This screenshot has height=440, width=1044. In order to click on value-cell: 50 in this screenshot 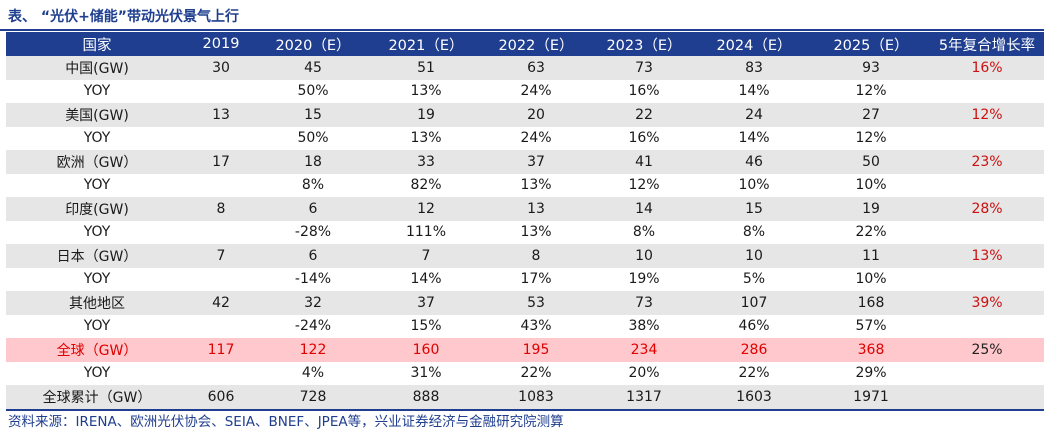, I will do `click(871, 162)`.